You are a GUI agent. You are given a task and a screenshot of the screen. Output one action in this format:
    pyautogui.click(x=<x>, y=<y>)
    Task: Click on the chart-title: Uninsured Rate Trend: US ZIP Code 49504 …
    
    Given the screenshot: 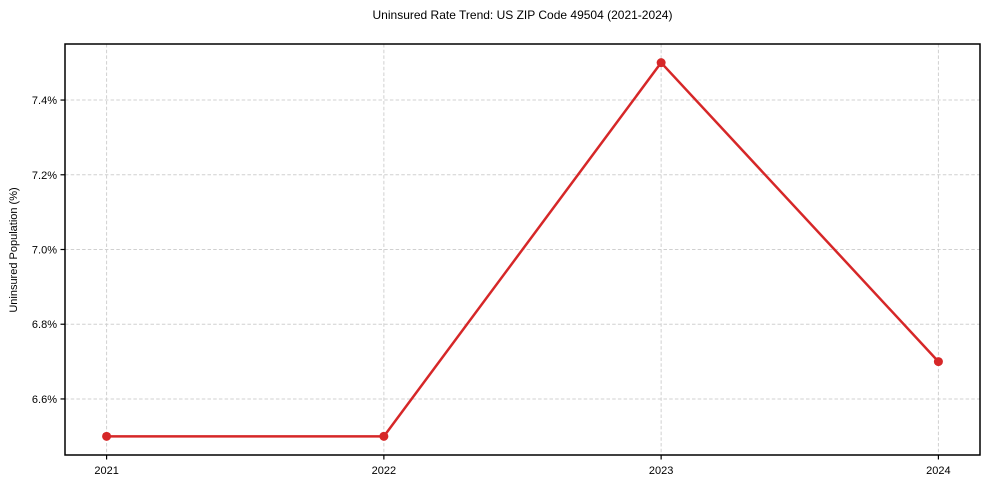 What is the action you would take?
    pyautogui.click(x=522, y=15)
    